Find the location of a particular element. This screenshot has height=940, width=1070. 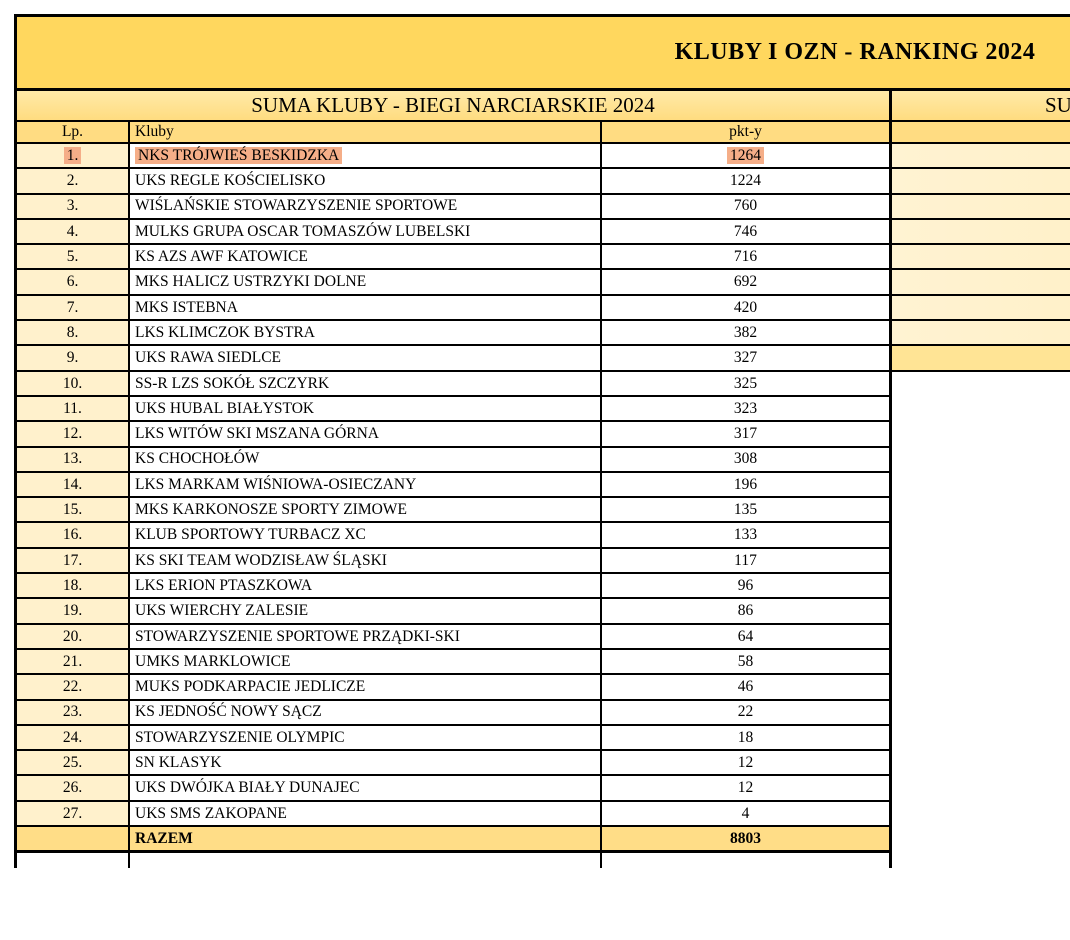

table-row: 11. UKS HUBAL BIAŁYSTOK 323 is located at coordinates (543, 409).